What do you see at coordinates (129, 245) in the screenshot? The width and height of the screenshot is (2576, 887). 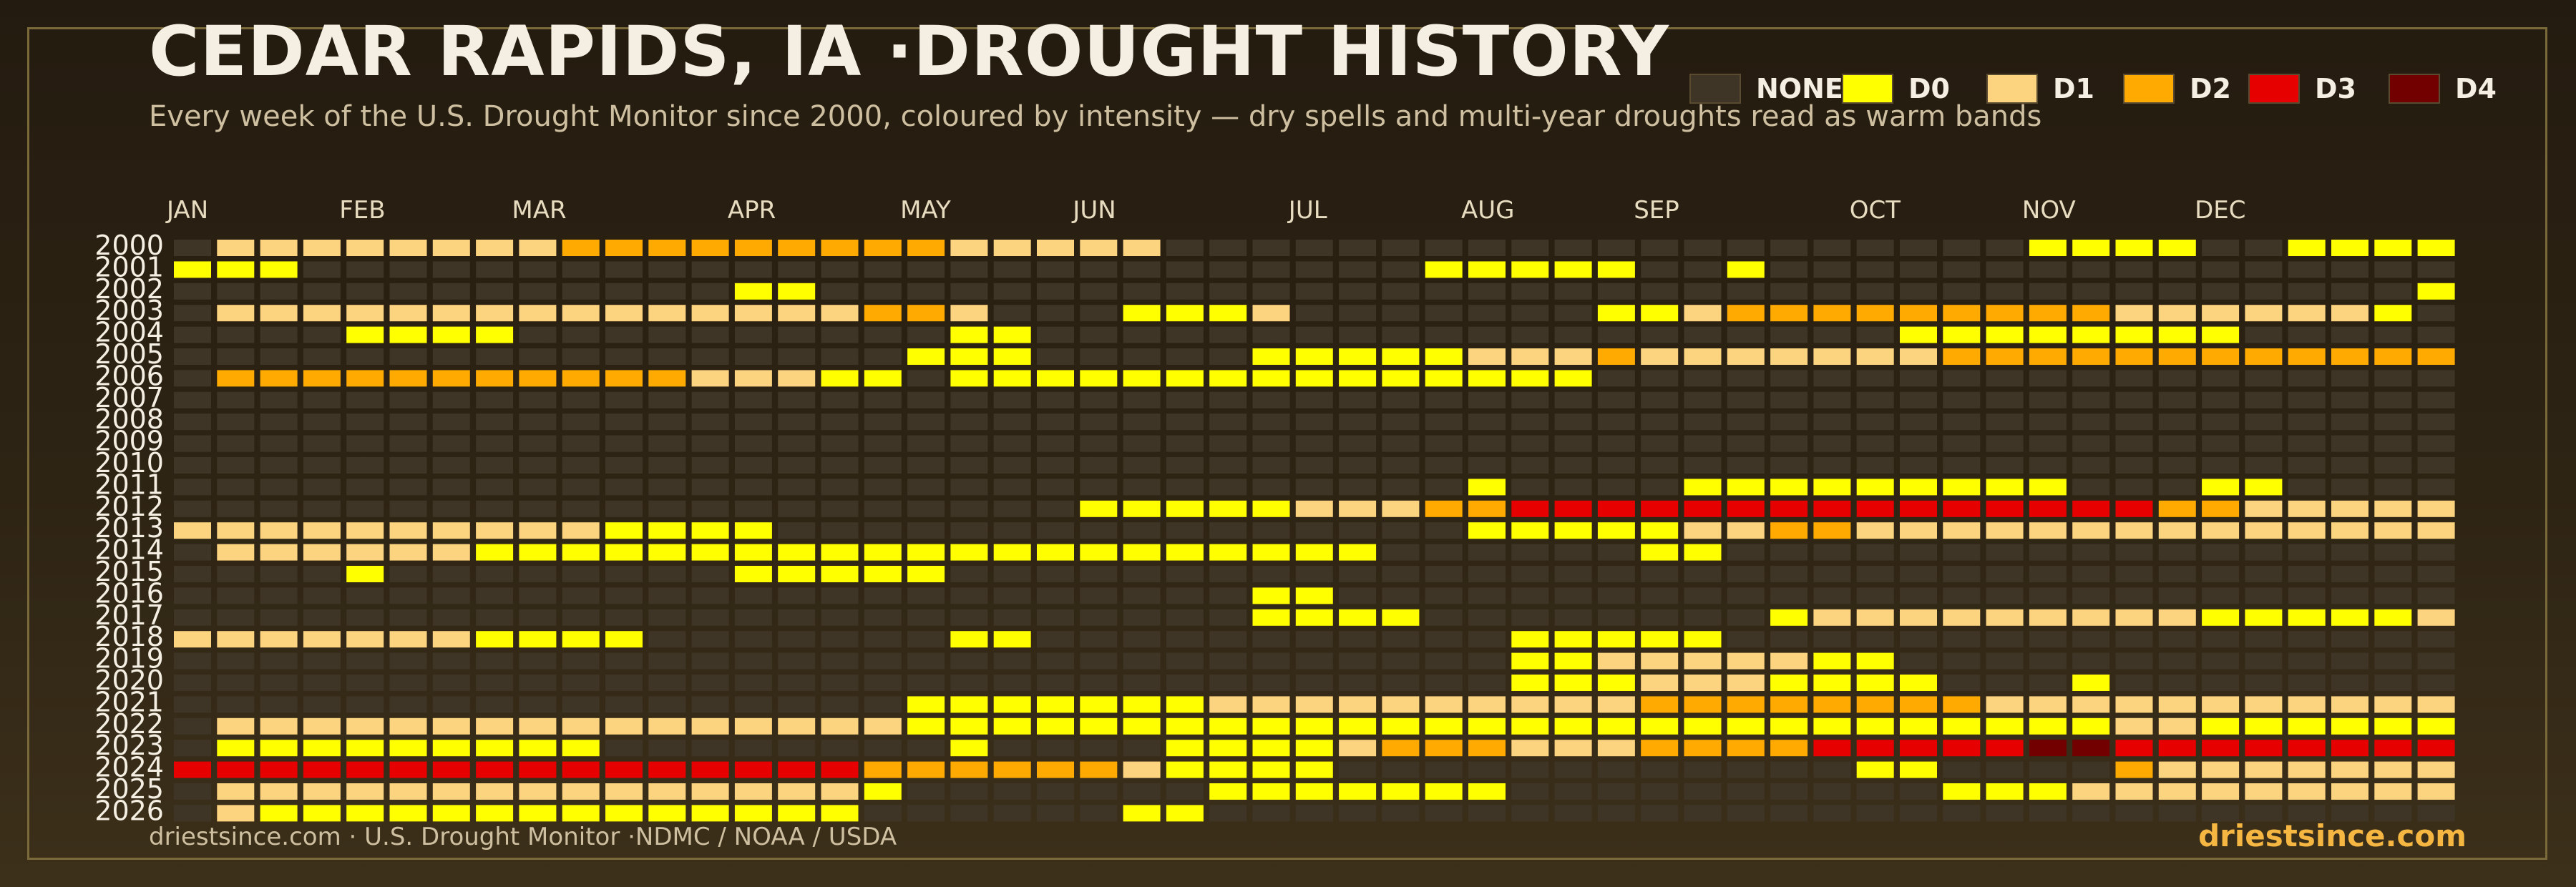 I see `year-label: 2000` at bounding box center [129, 245].